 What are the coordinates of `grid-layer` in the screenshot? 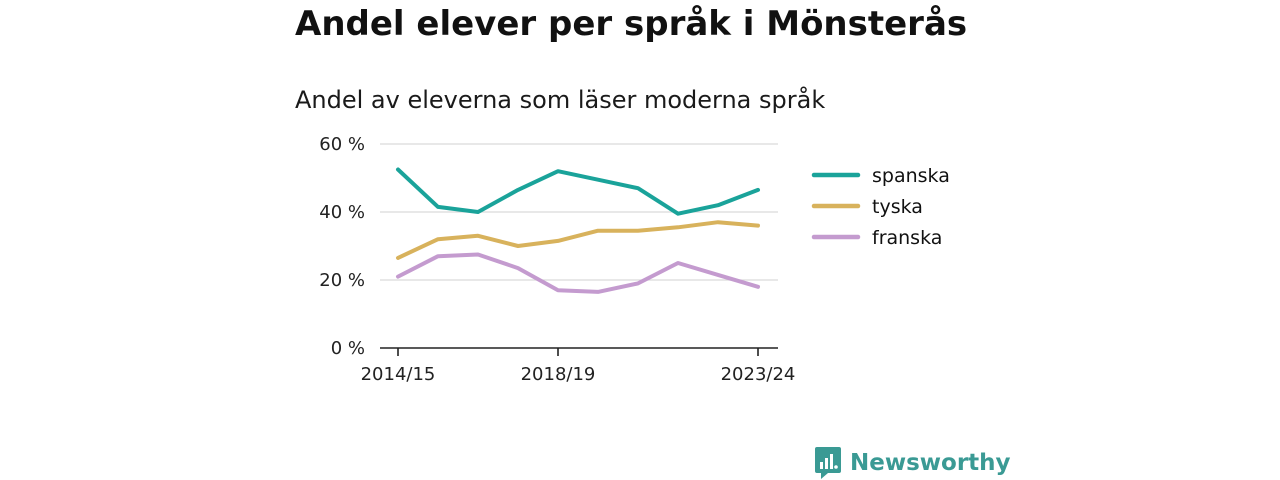 It's located at (579, 212).